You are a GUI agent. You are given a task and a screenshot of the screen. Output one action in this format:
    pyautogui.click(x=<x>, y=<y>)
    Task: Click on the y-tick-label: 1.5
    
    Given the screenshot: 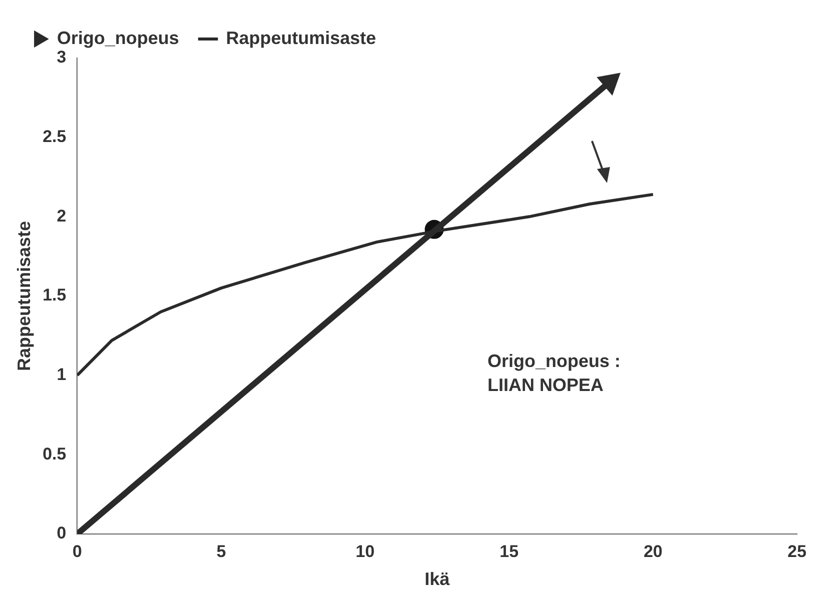 What is the action you would take?
    pyautogui.click(x=54, y=295)
    